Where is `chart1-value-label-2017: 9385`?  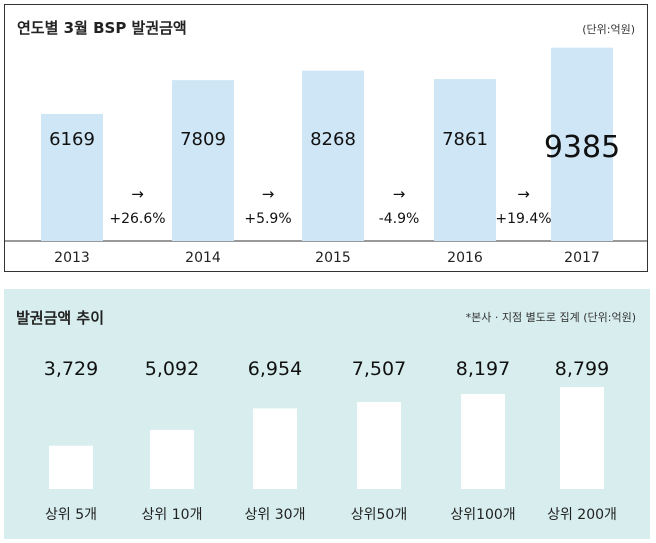
chart1-value-label-2017: 9385 is located at coordinates (582, 147).